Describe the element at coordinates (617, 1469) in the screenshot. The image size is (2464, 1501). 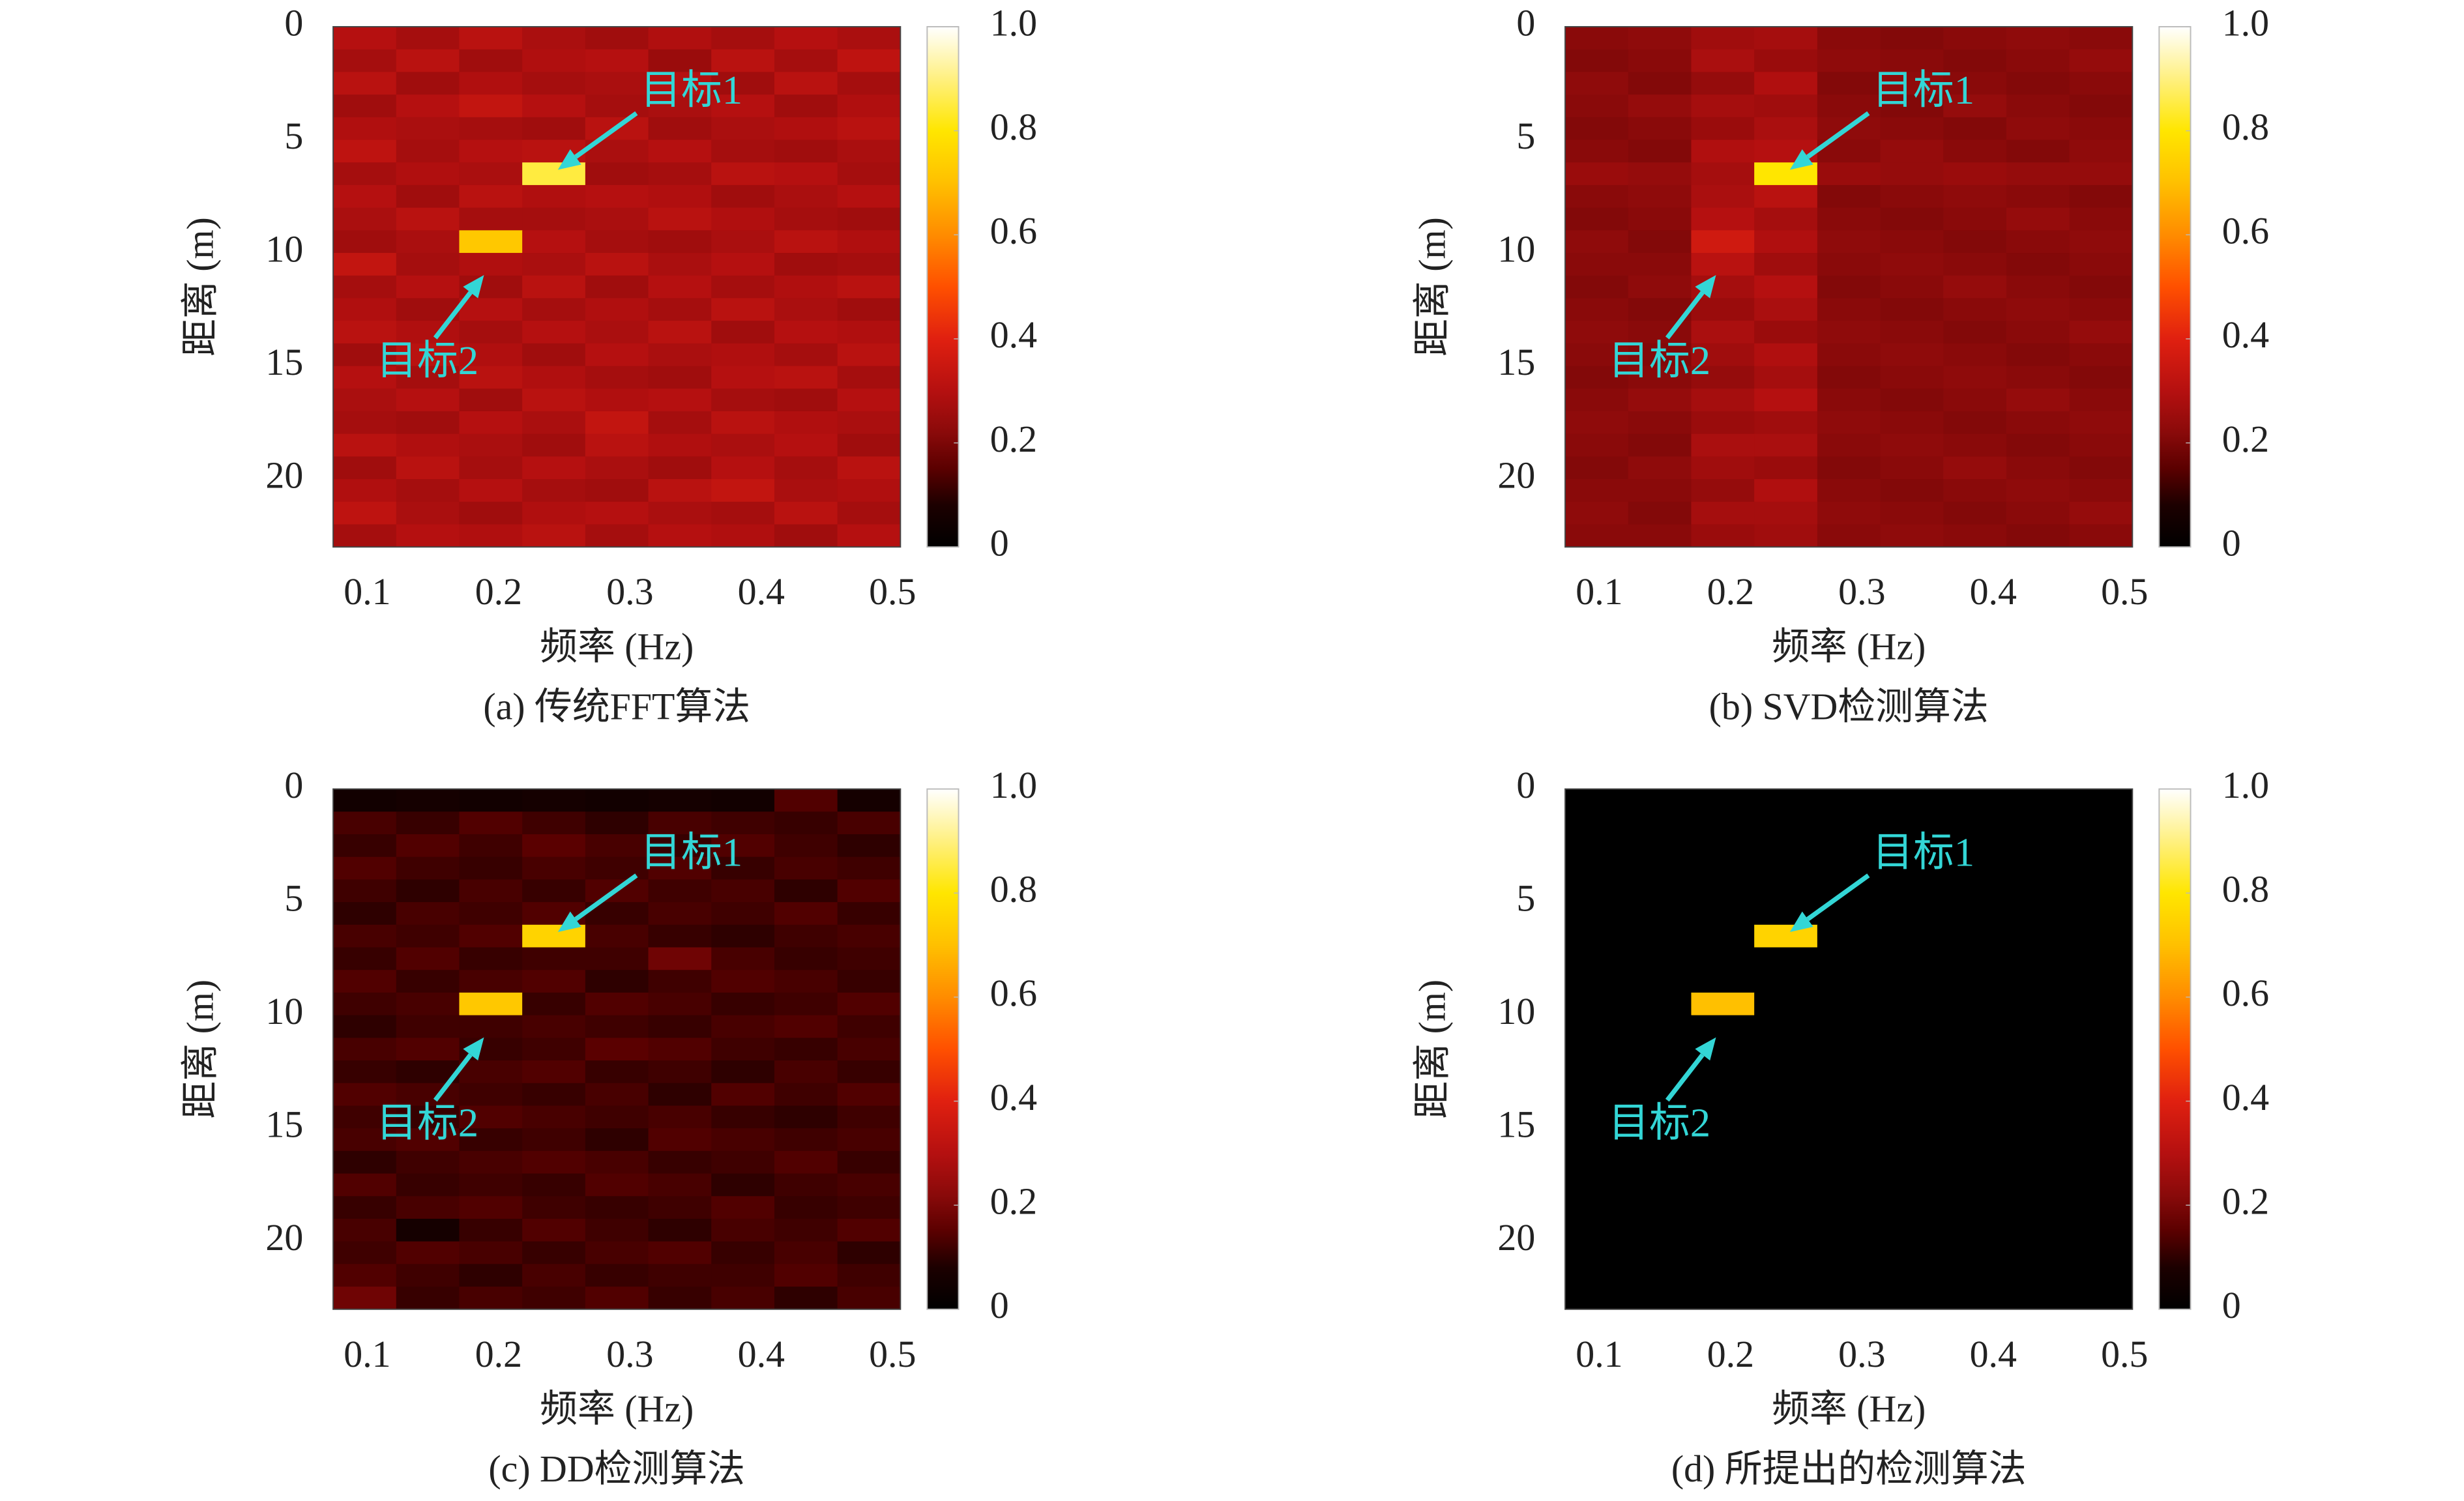
I see `caption: (c) DD检测算法` at that location.